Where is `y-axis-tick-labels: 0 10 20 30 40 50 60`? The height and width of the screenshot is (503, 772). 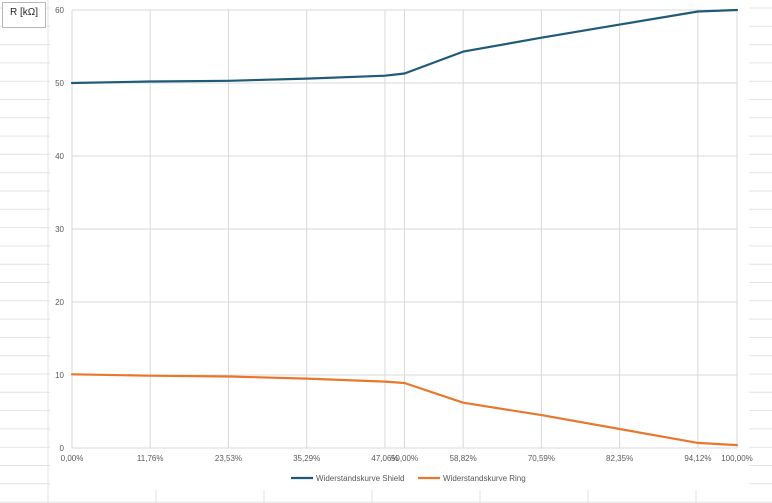 y-axis-tick-labels: 0 10 20 30 40 50 60 is located at coordinates (59, 229).